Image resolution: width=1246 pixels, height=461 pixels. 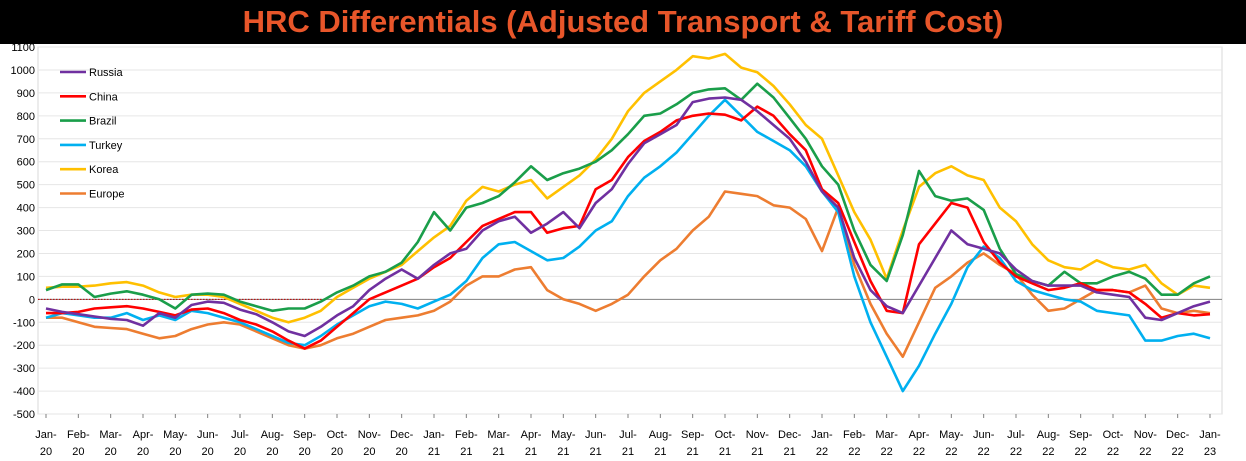 What do you see at coordinates (106, 146) in the screenshot?
I see `legend-label-turkey: Turkey` at bounding box center [106, 146].